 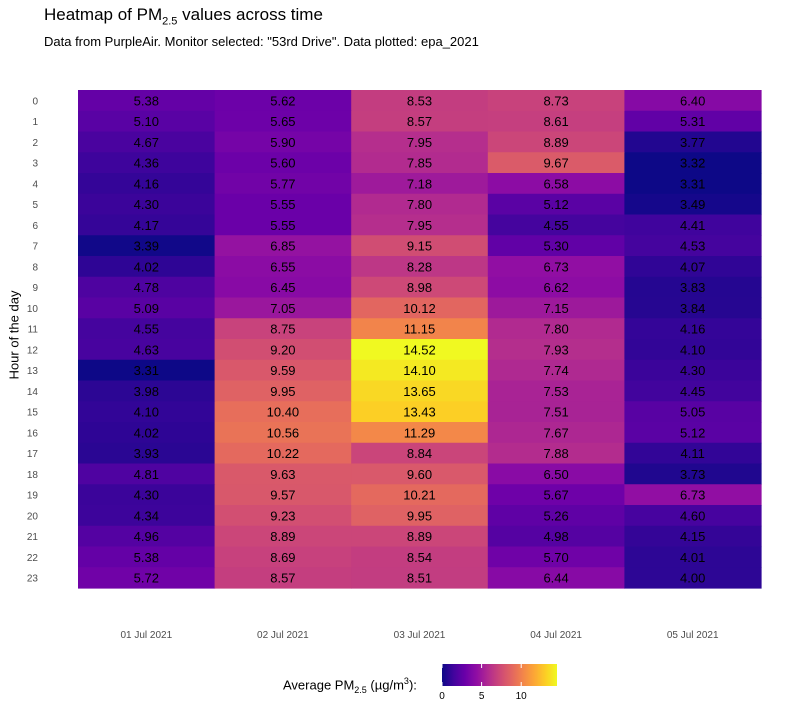 I want to click on cell-value-label: 9.20, so click(x=282, y=349).